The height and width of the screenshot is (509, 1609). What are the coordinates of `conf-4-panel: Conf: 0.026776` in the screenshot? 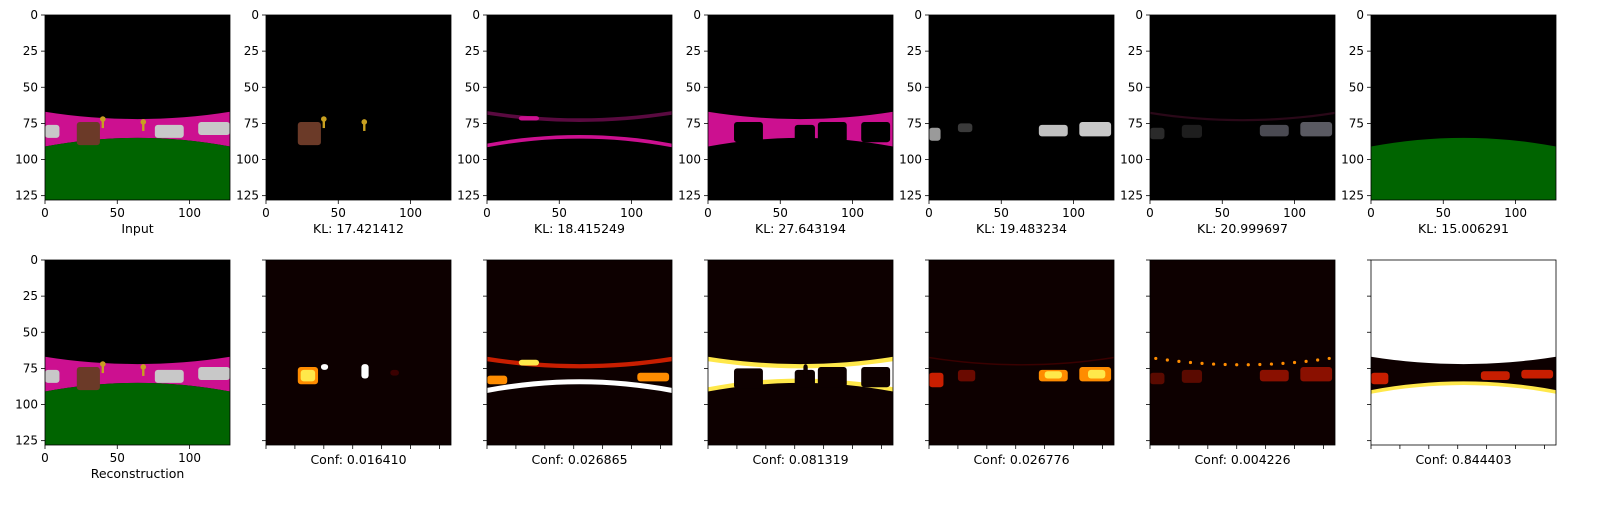 It's located at (1020, 363).